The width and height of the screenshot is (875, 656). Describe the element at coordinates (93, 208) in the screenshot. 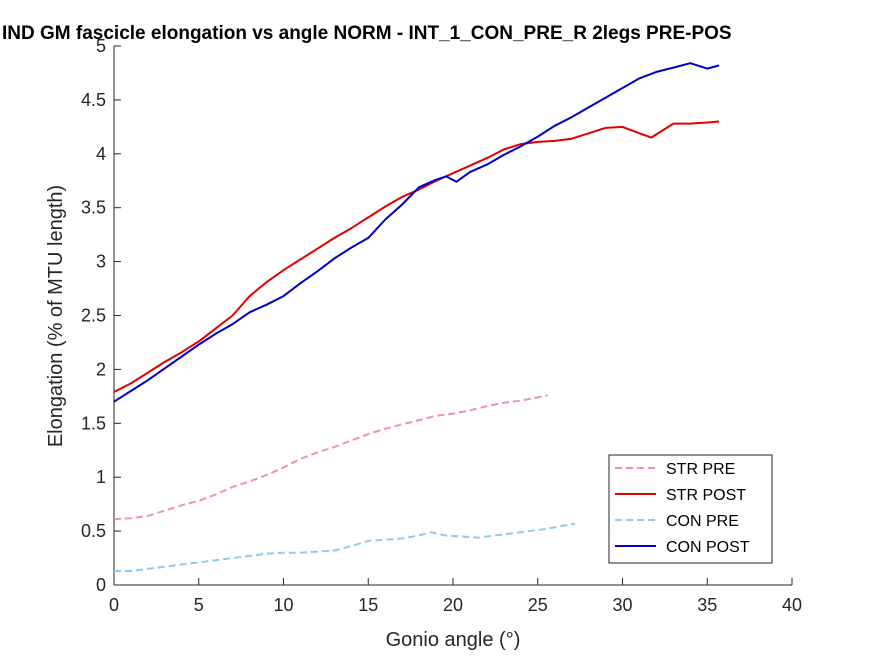

I see `y-tick-label: 3.5` at that location.